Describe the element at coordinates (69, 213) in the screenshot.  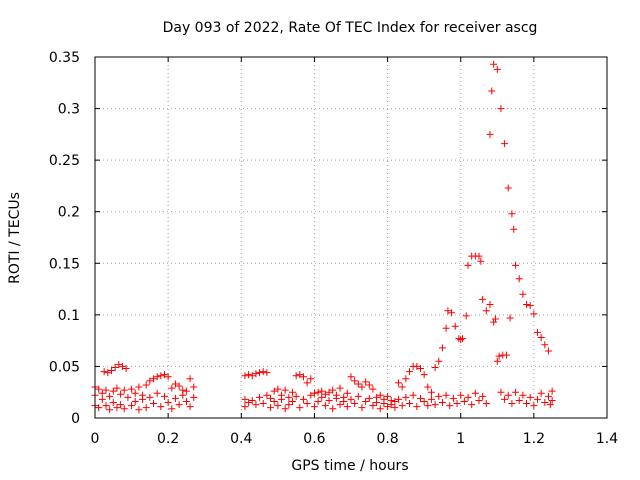
I see `y-tick-label: 0.2` at that location.